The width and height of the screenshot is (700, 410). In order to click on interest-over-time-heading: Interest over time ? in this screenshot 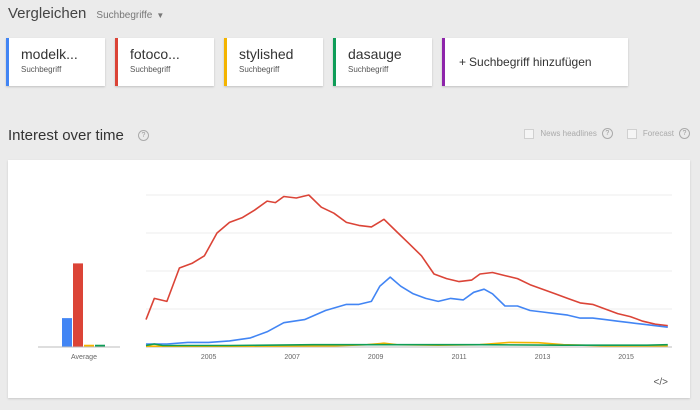, I will do `click(78, 135)`.